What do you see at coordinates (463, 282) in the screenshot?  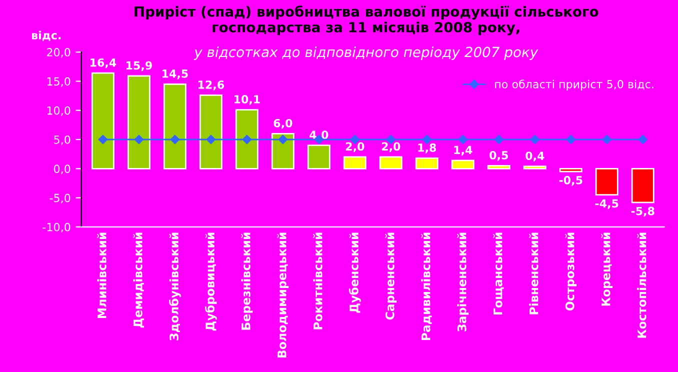 I see `x-tick-label: Зарічненський` at bounding box center [463, 282].